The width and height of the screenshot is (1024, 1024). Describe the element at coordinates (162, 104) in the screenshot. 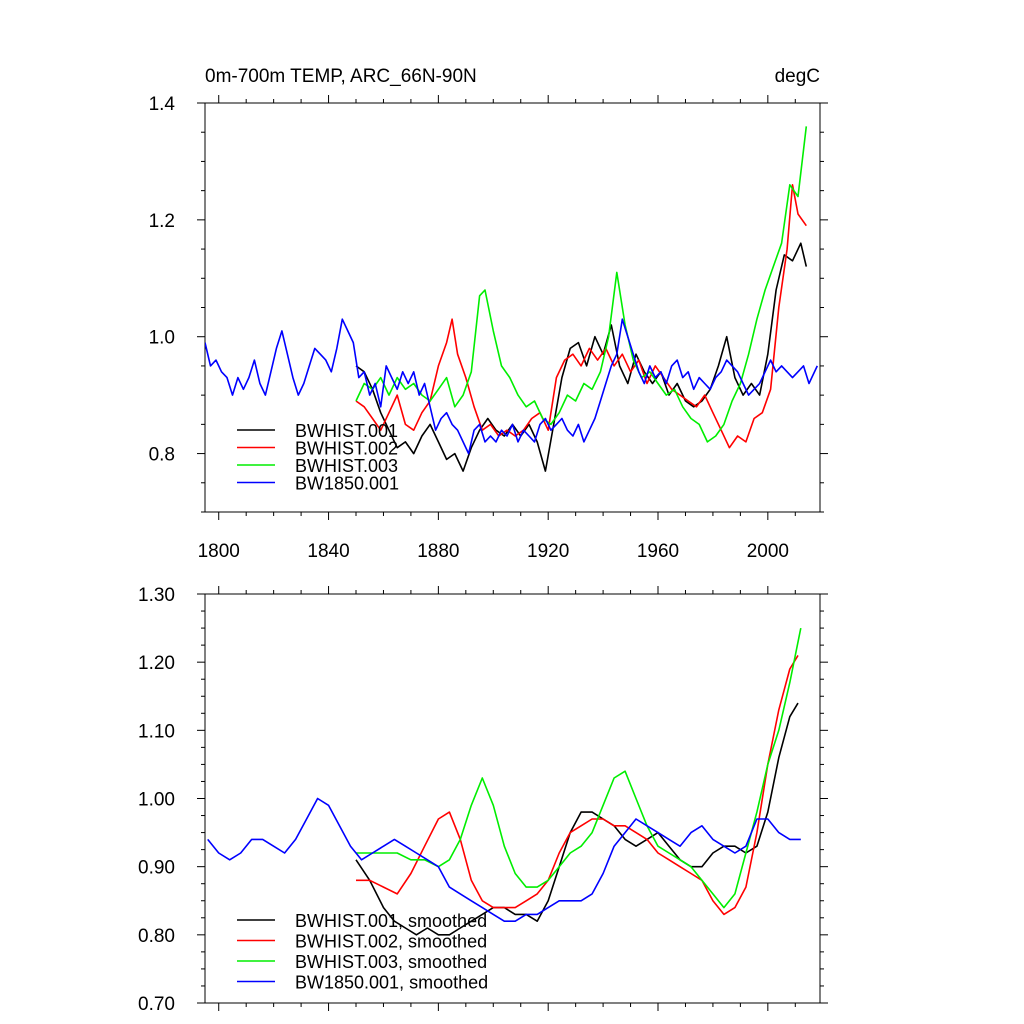

I see `y-tick-label: 1.4` at that location.